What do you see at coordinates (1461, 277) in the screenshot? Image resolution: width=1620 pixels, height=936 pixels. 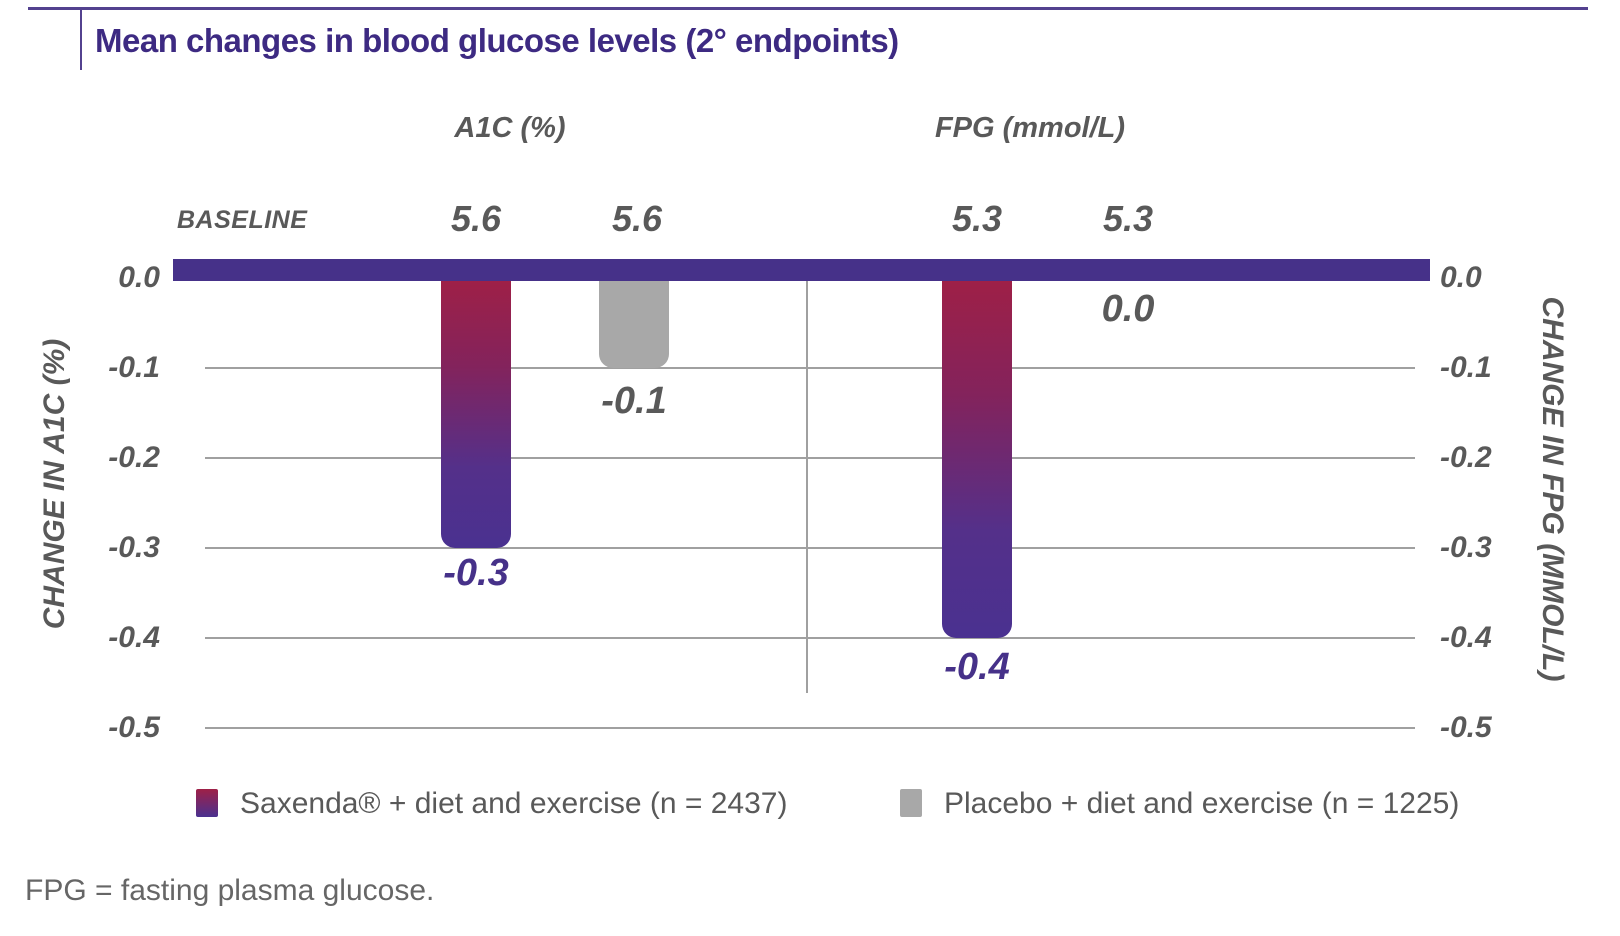 I see `y-tick-right: 0.0` at bounding box center [1461, 277].